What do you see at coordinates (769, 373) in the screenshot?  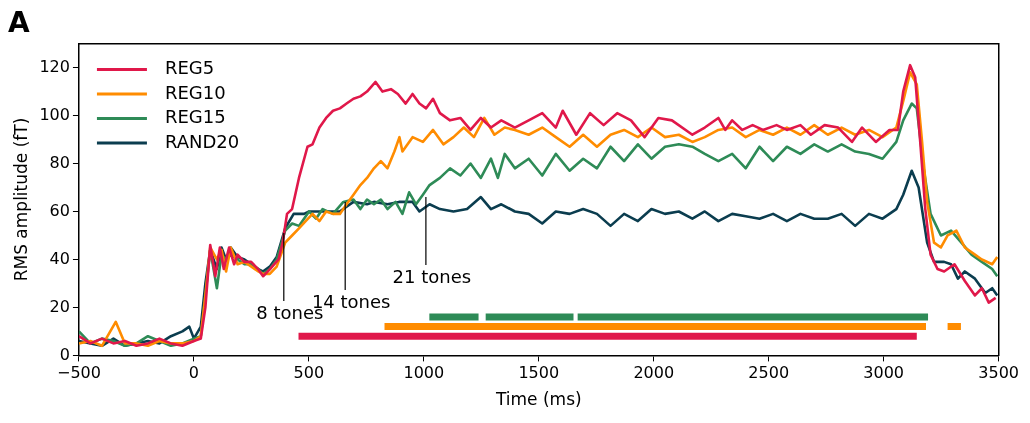 I see `x-tick-label: 2500` at bounding box center [769, 373].